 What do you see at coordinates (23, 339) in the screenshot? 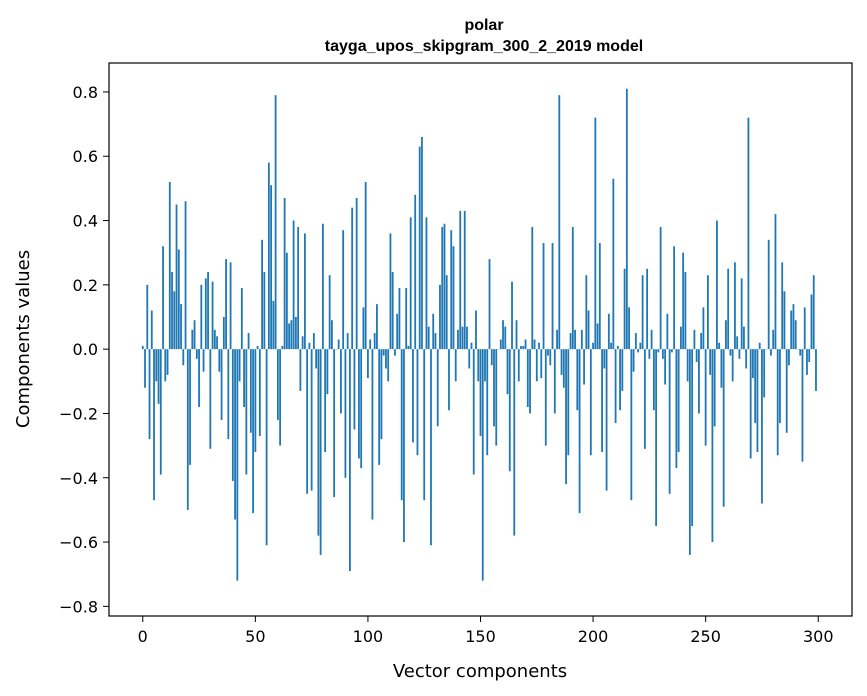
I see `y-axis-label: Components values` at bounding box center [23, 339].